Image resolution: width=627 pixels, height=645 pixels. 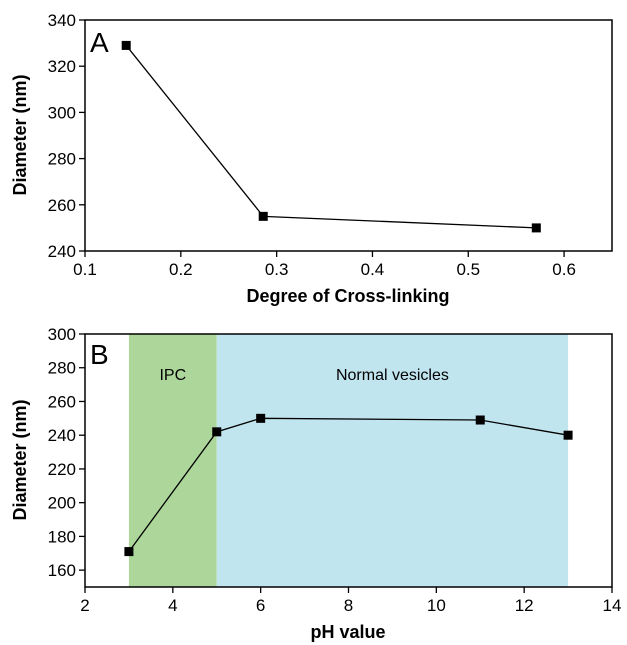 I want to click on x-tick-label-b-3: 8, so click(x=348, y=605).